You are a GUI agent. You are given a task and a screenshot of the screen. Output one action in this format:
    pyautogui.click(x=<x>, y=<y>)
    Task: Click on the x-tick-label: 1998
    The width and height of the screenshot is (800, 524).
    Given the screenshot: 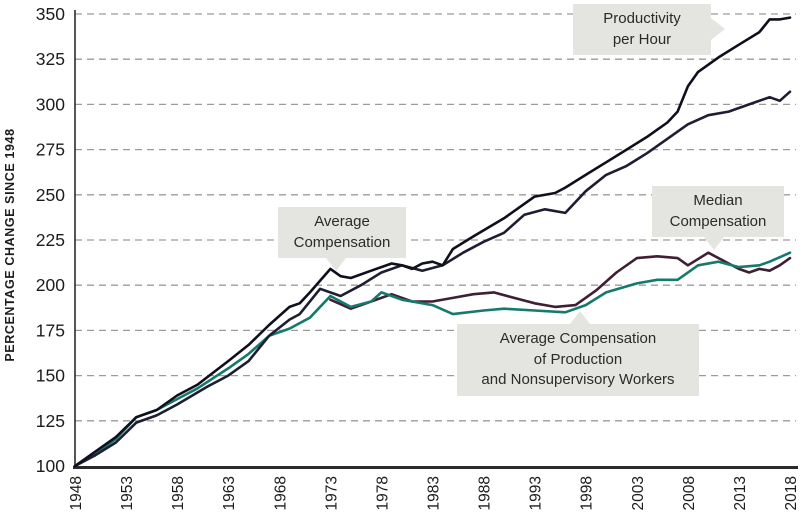 What is the action you would take?
    pyautogui.click(x=587, y=493)
    